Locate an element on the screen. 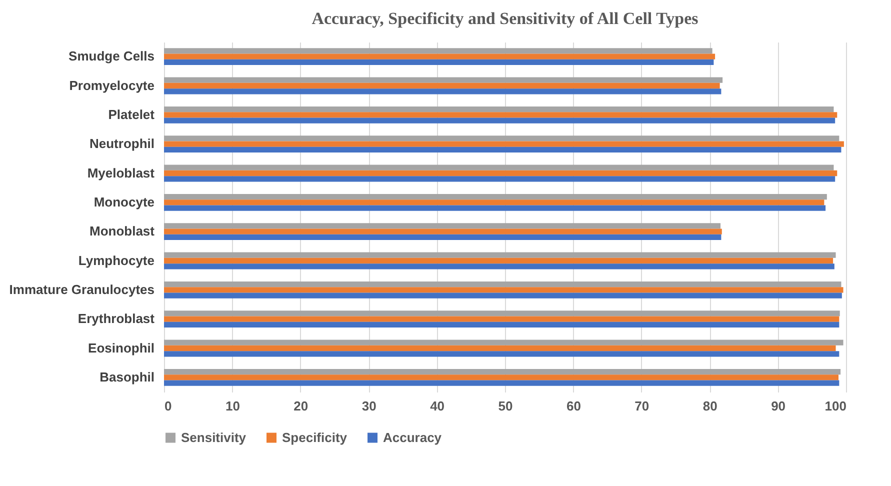 The width and height of the screenshot is (891, 486). y-tick-label: Basophil is located at coordinates (127, 376).